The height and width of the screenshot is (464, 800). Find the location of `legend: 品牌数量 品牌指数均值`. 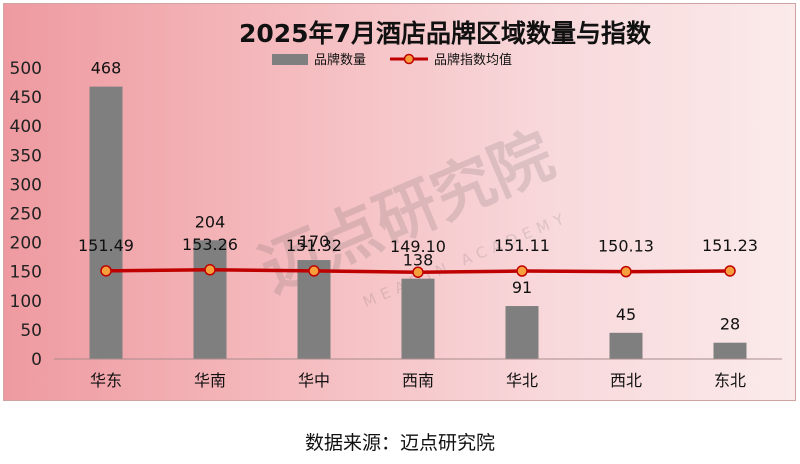

legend: 品牌数量 品牌指数均值 is located at coordinates (392, 60).